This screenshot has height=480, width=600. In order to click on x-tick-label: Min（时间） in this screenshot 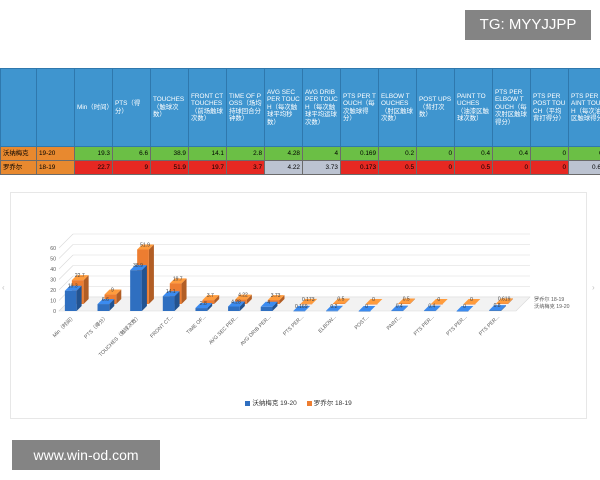, I will do `click(63, 326)`.